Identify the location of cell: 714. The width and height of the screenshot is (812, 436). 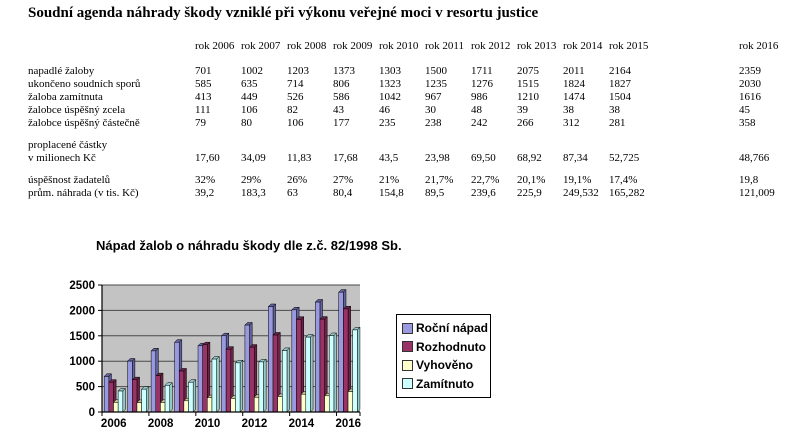
(295, 84).